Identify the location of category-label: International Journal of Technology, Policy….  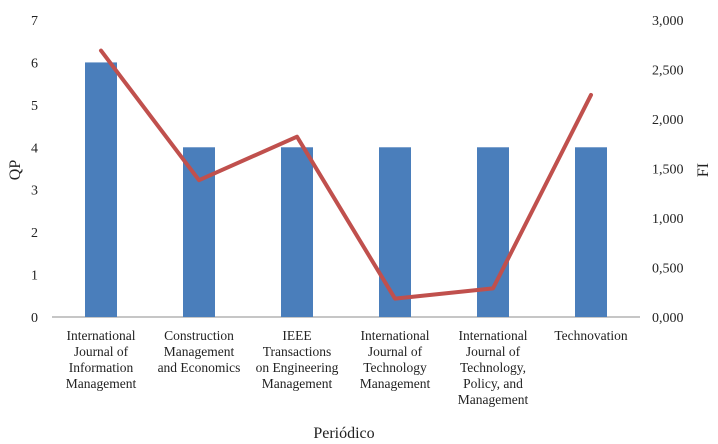
(493, 367).